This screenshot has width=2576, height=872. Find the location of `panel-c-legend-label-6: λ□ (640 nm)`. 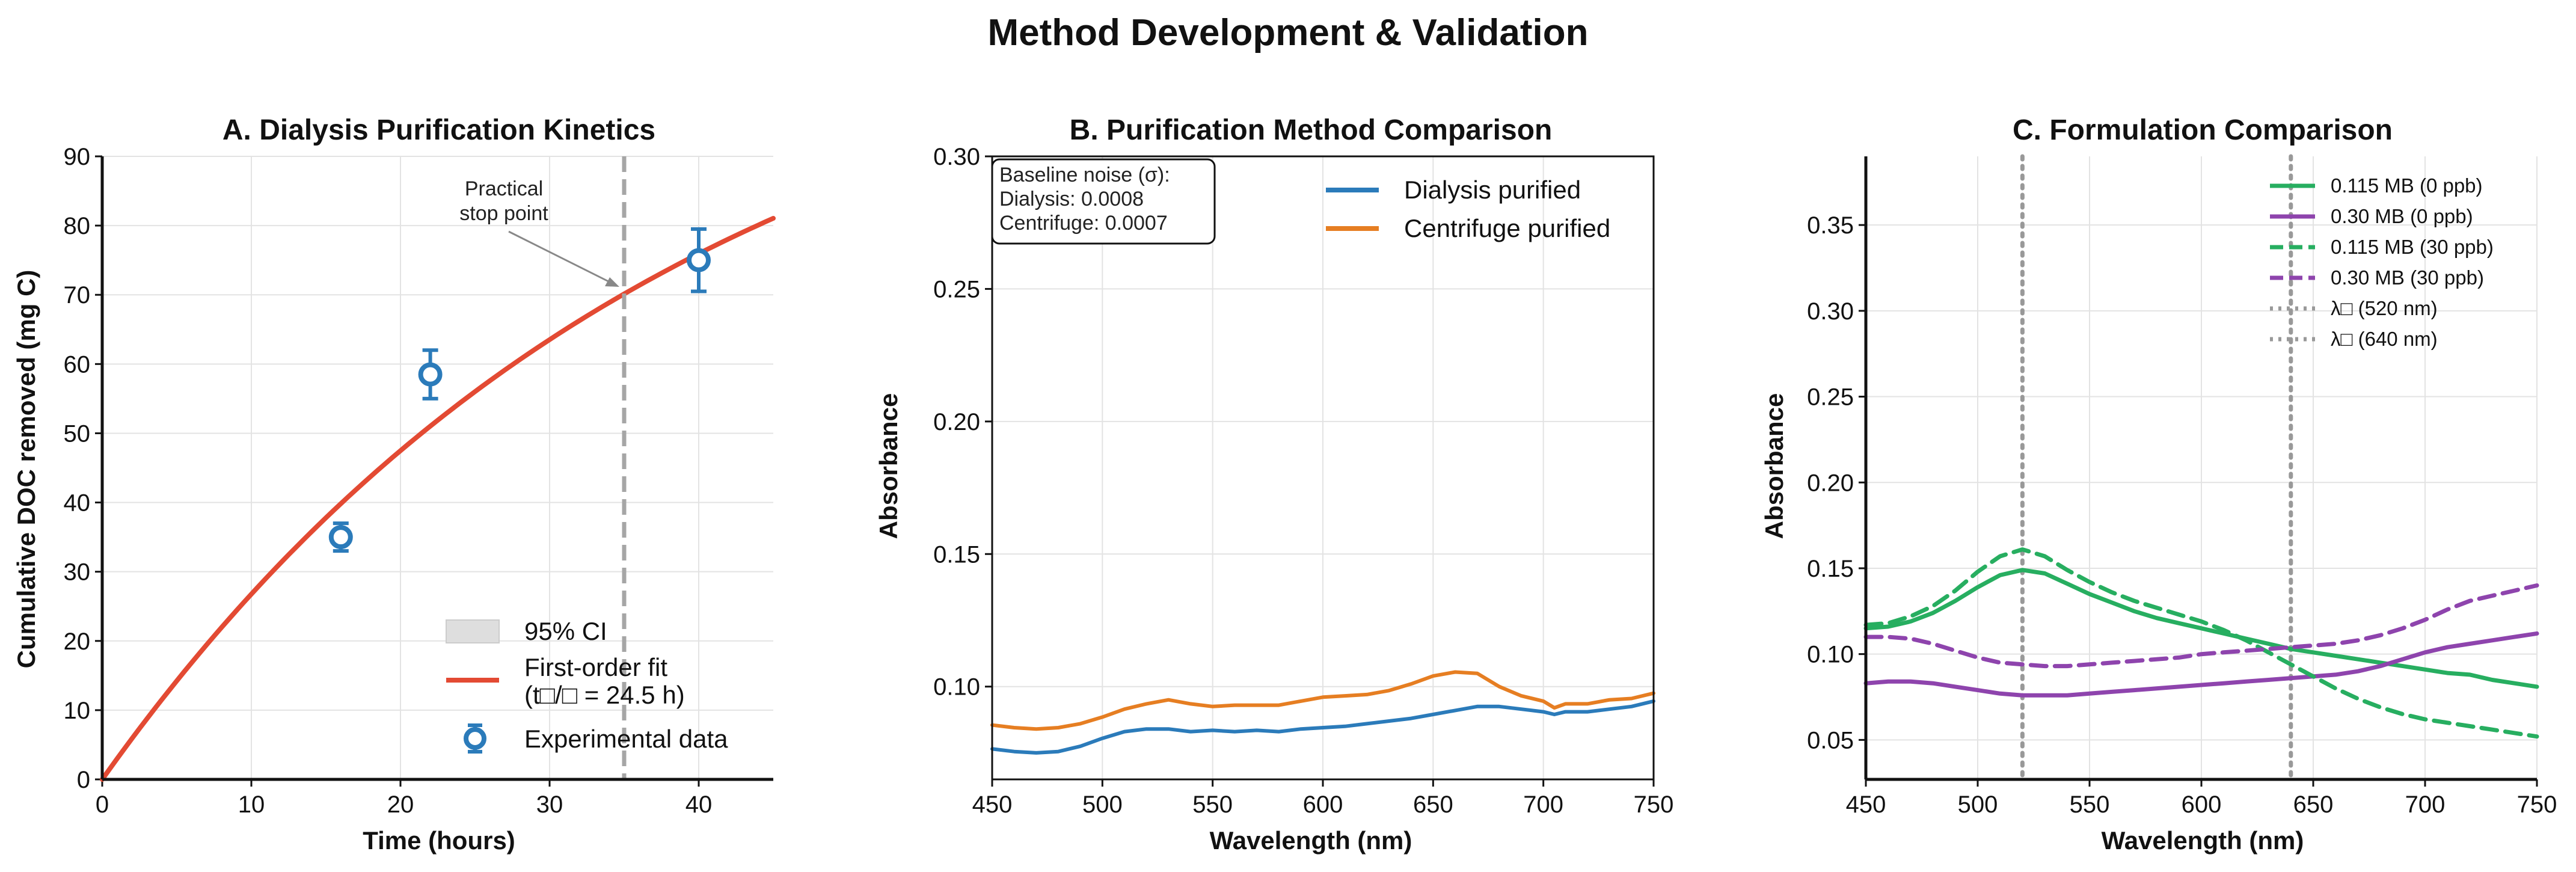

panel-c-legend-label-6: λ□ (640 nm) is located at coordinates (2384, 339).